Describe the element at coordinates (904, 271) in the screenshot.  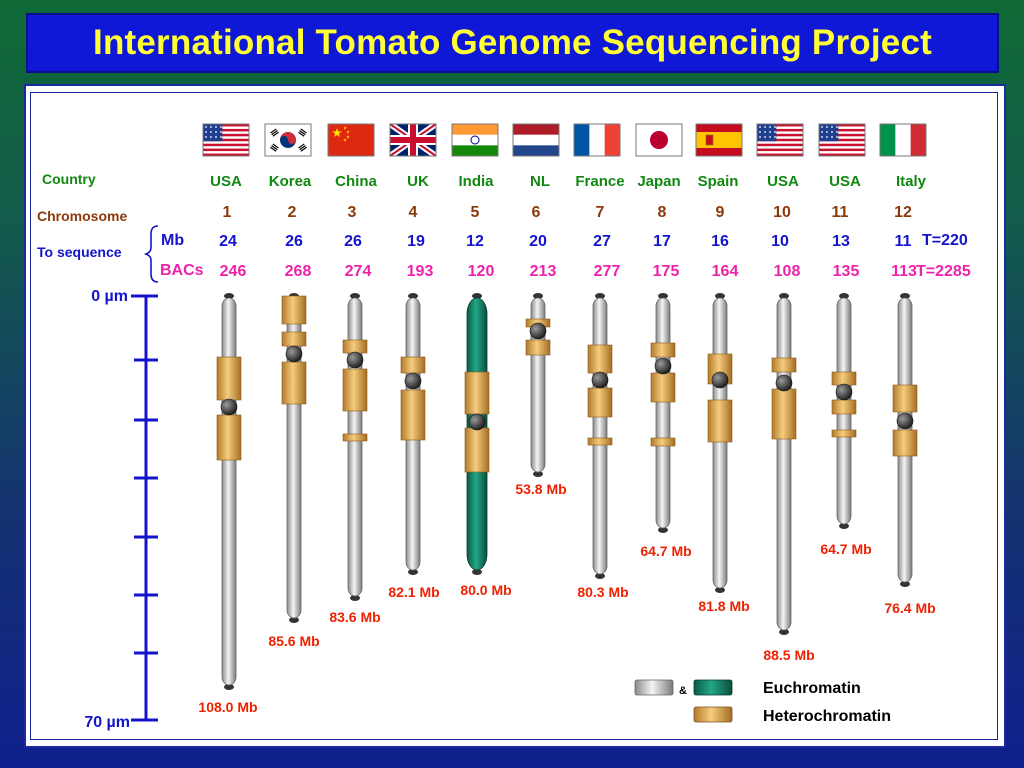
I see `bacs-value: 113` at that location.